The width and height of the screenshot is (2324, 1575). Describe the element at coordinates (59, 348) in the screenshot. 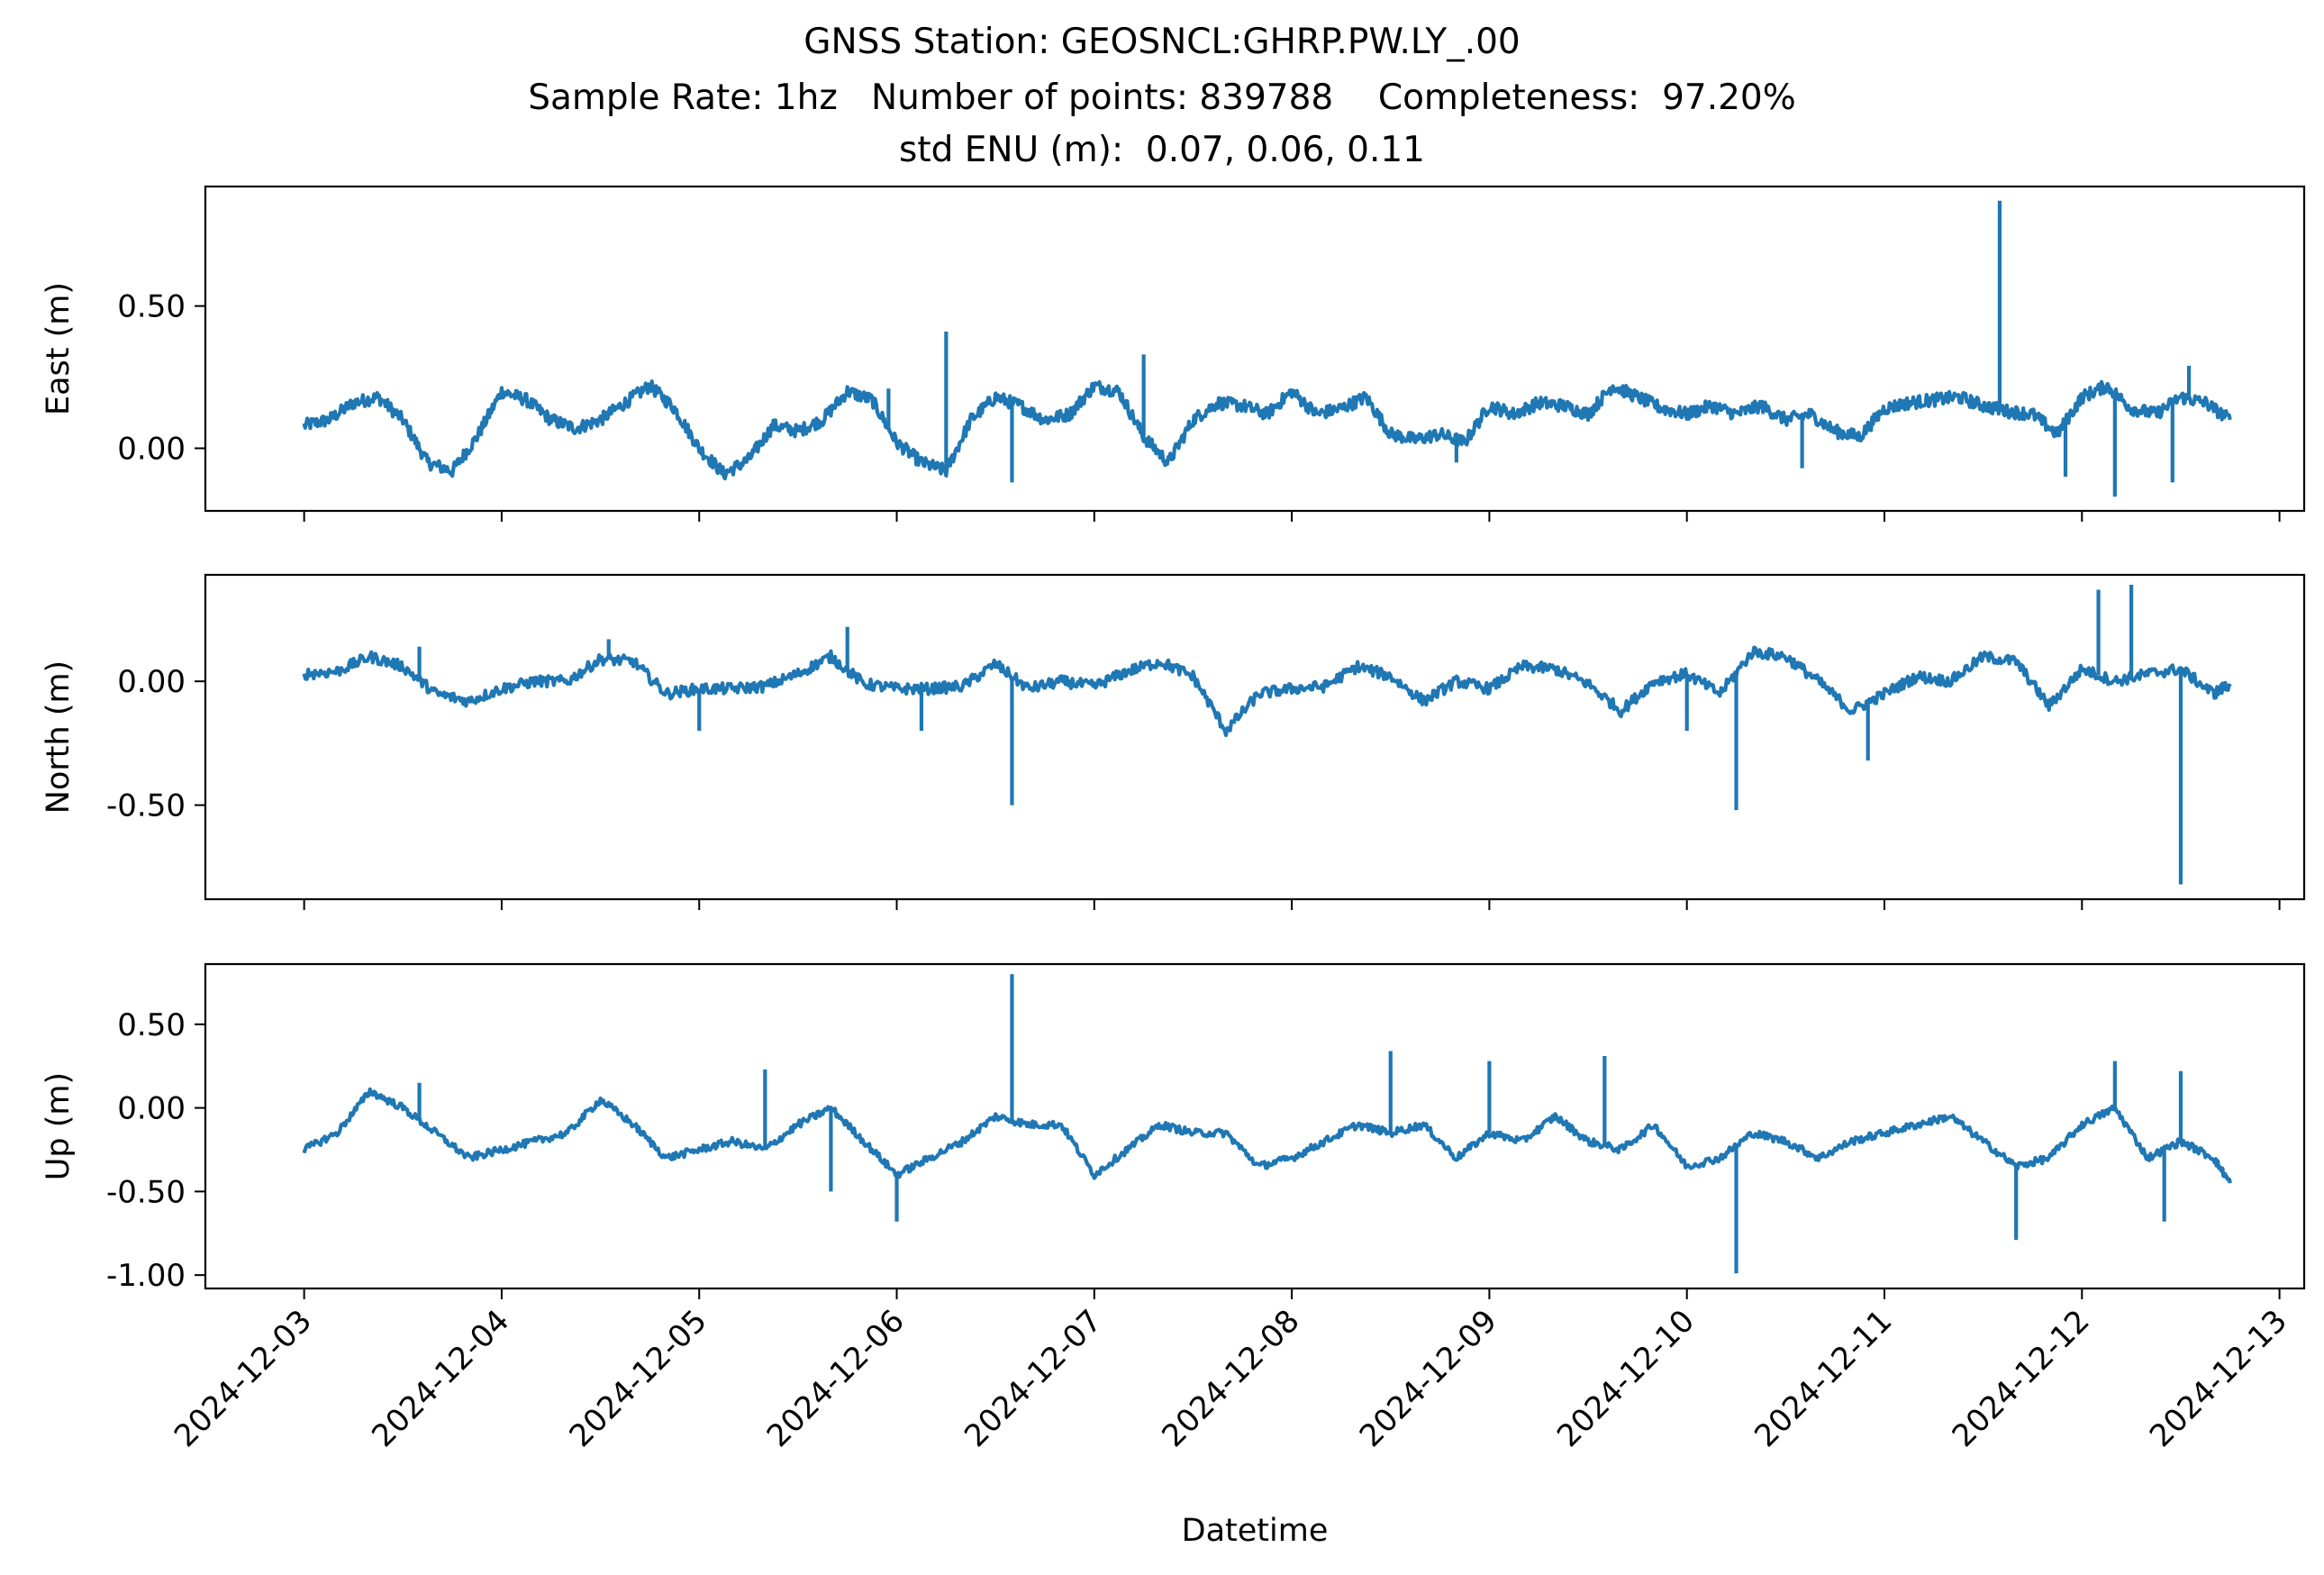

I see `ylabel-east-m: East (m)` at that location.